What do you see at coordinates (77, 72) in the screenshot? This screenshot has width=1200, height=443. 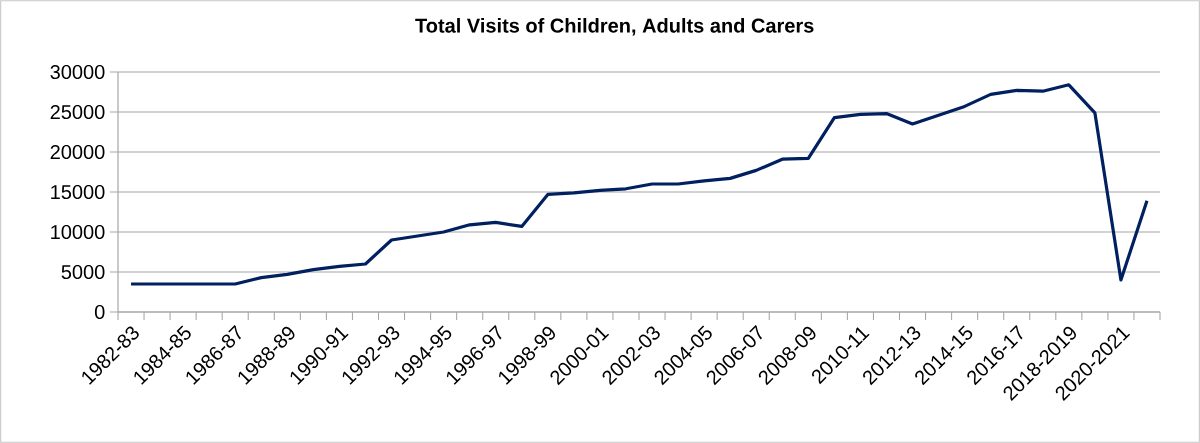 I see `y-tick-label: 30000` at bounding box center [77, 72].